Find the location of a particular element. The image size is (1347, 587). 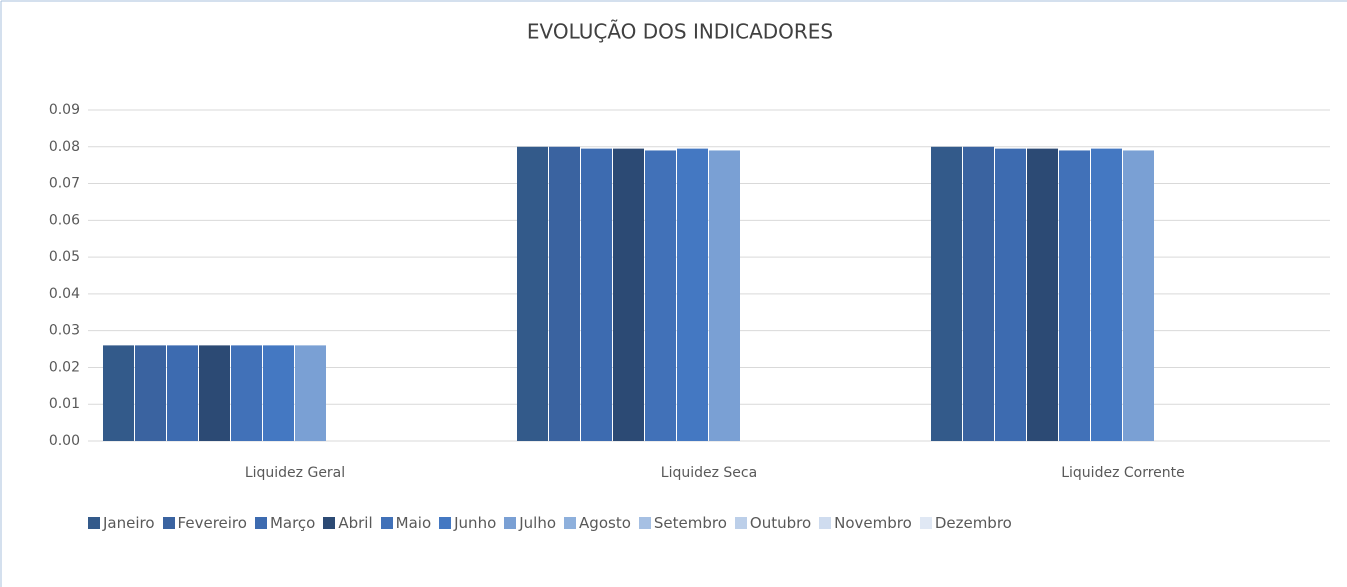

legend-item: Agosto is located at coordinates (597, 523).